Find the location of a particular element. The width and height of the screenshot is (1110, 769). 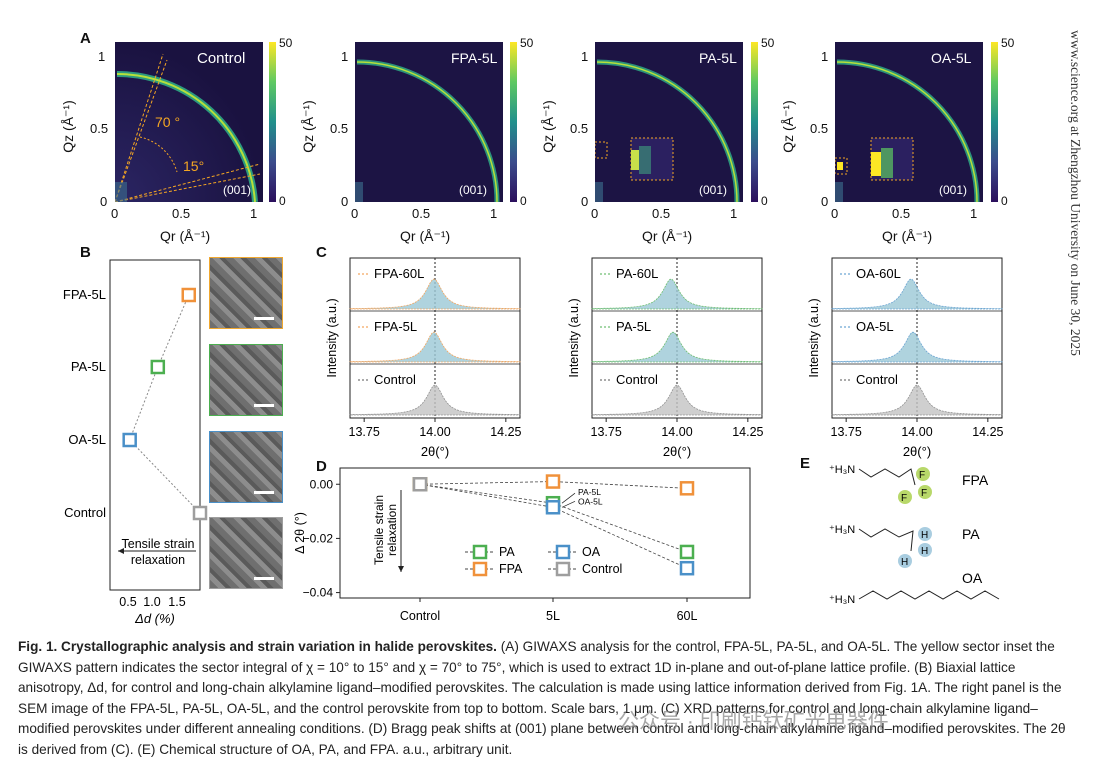

b-cat-label: PA-5L is located at coordinates (88, 366).